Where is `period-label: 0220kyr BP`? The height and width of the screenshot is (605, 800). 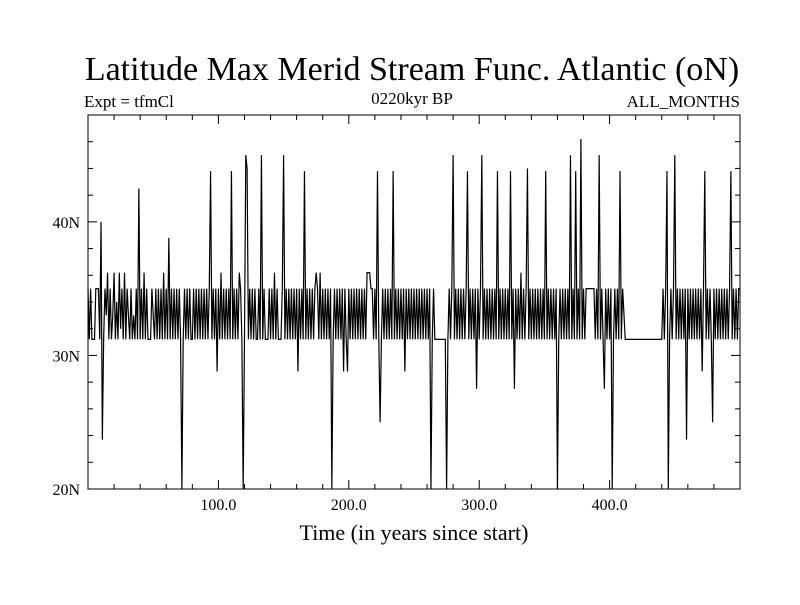 period-label: 0220kyr BP is located at coordinates (412, 98).